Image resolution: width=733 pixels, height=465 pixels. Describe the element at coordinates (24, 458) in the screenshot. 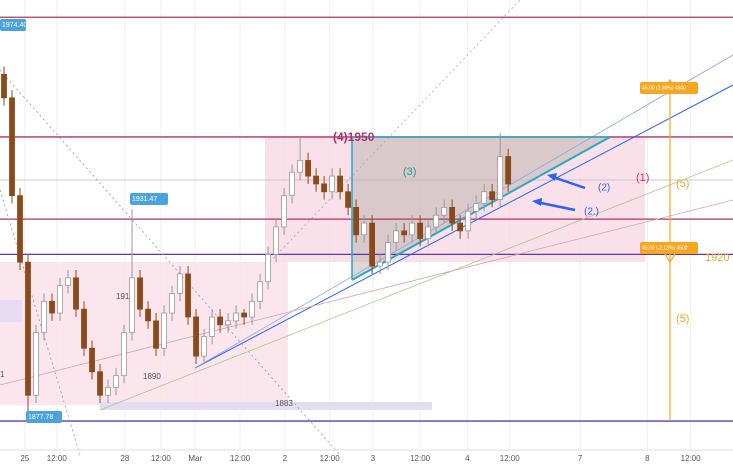

I see `x-tick-label: 25` at that location.